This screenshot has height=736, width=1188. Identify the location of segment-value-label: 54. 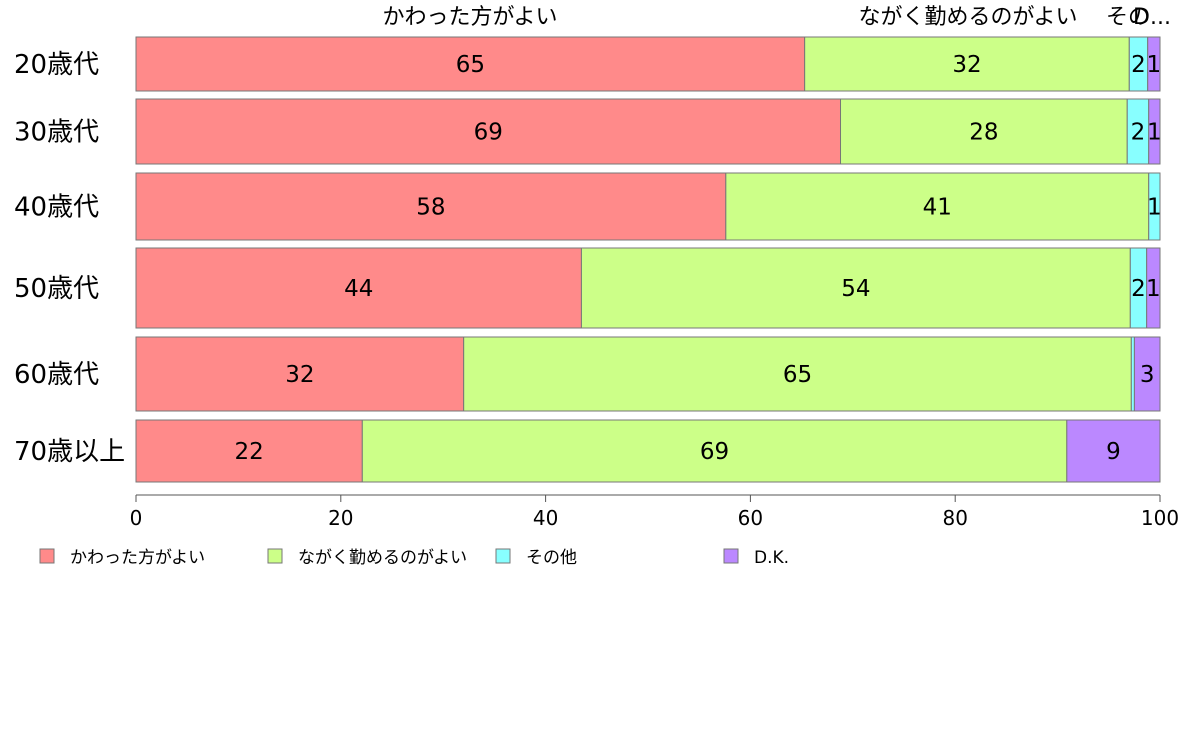
(855, 289).